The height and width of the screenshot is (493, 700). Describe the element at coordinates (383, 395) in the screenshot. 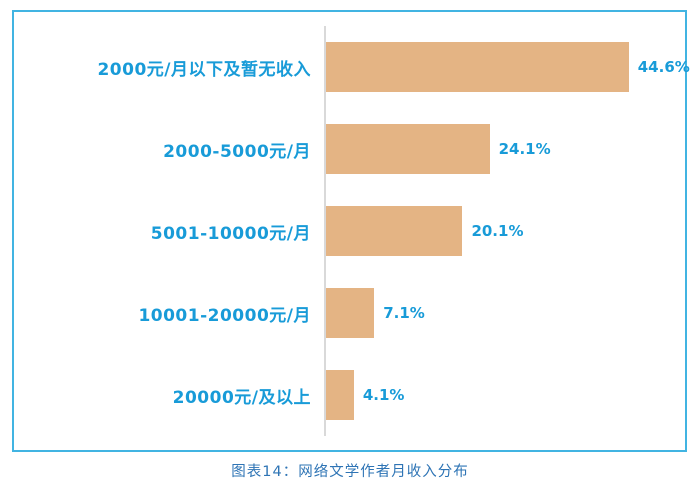

I see `value-label: 4.1%` at that location.